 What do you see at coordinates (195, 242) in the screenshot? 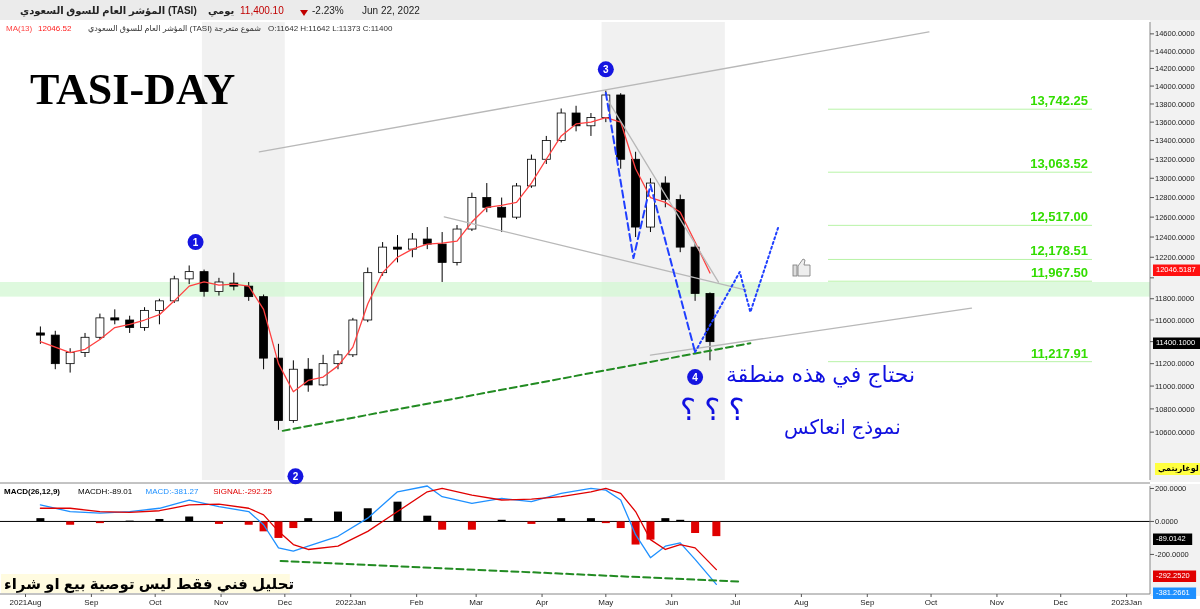
I see `annotation: 1` at bounding box center [195, 242].